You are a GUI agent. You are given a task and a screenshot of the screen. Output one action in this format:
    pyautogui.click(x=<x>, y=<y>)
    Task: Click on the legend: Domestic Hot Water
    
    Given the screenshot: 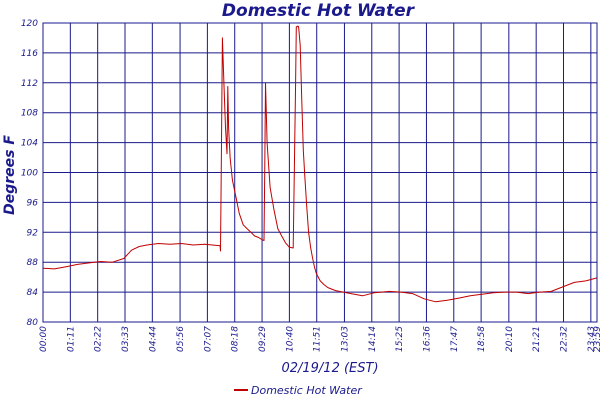 What is the action you would take?
    pyautogui.click(x=298, y=390)
    